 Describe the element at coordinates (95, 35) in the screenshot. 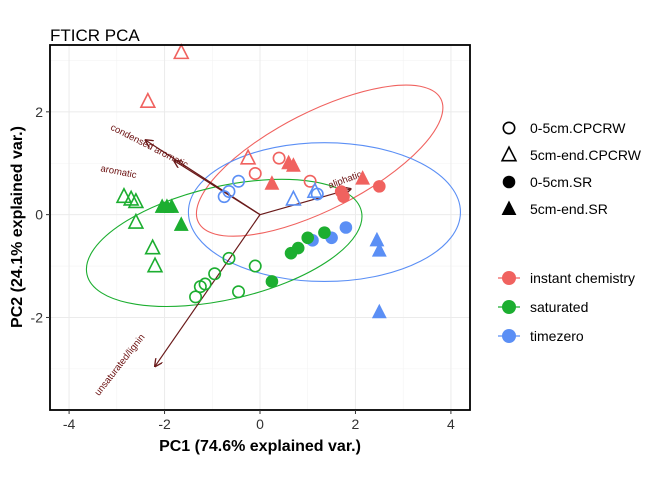

I see `chart-title: FTICR PCA` at that location.